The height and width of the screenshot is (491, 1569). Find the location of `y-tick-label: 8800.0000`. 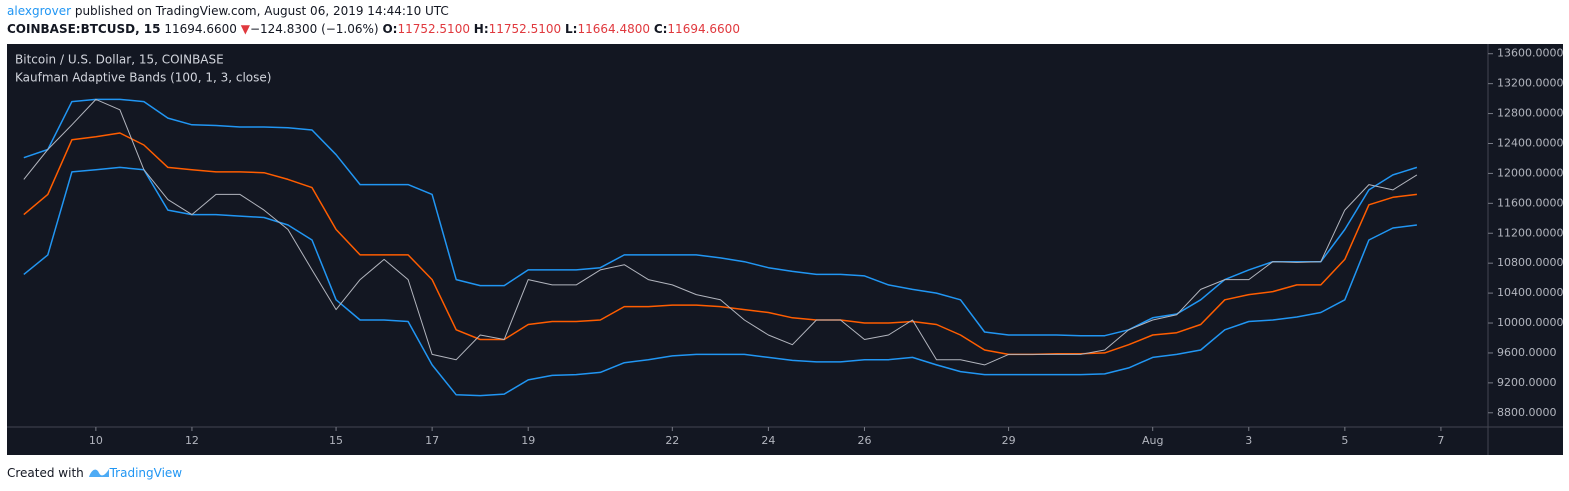

y-tick-label: 8800.0000 is located at coordinates (1527, 412).